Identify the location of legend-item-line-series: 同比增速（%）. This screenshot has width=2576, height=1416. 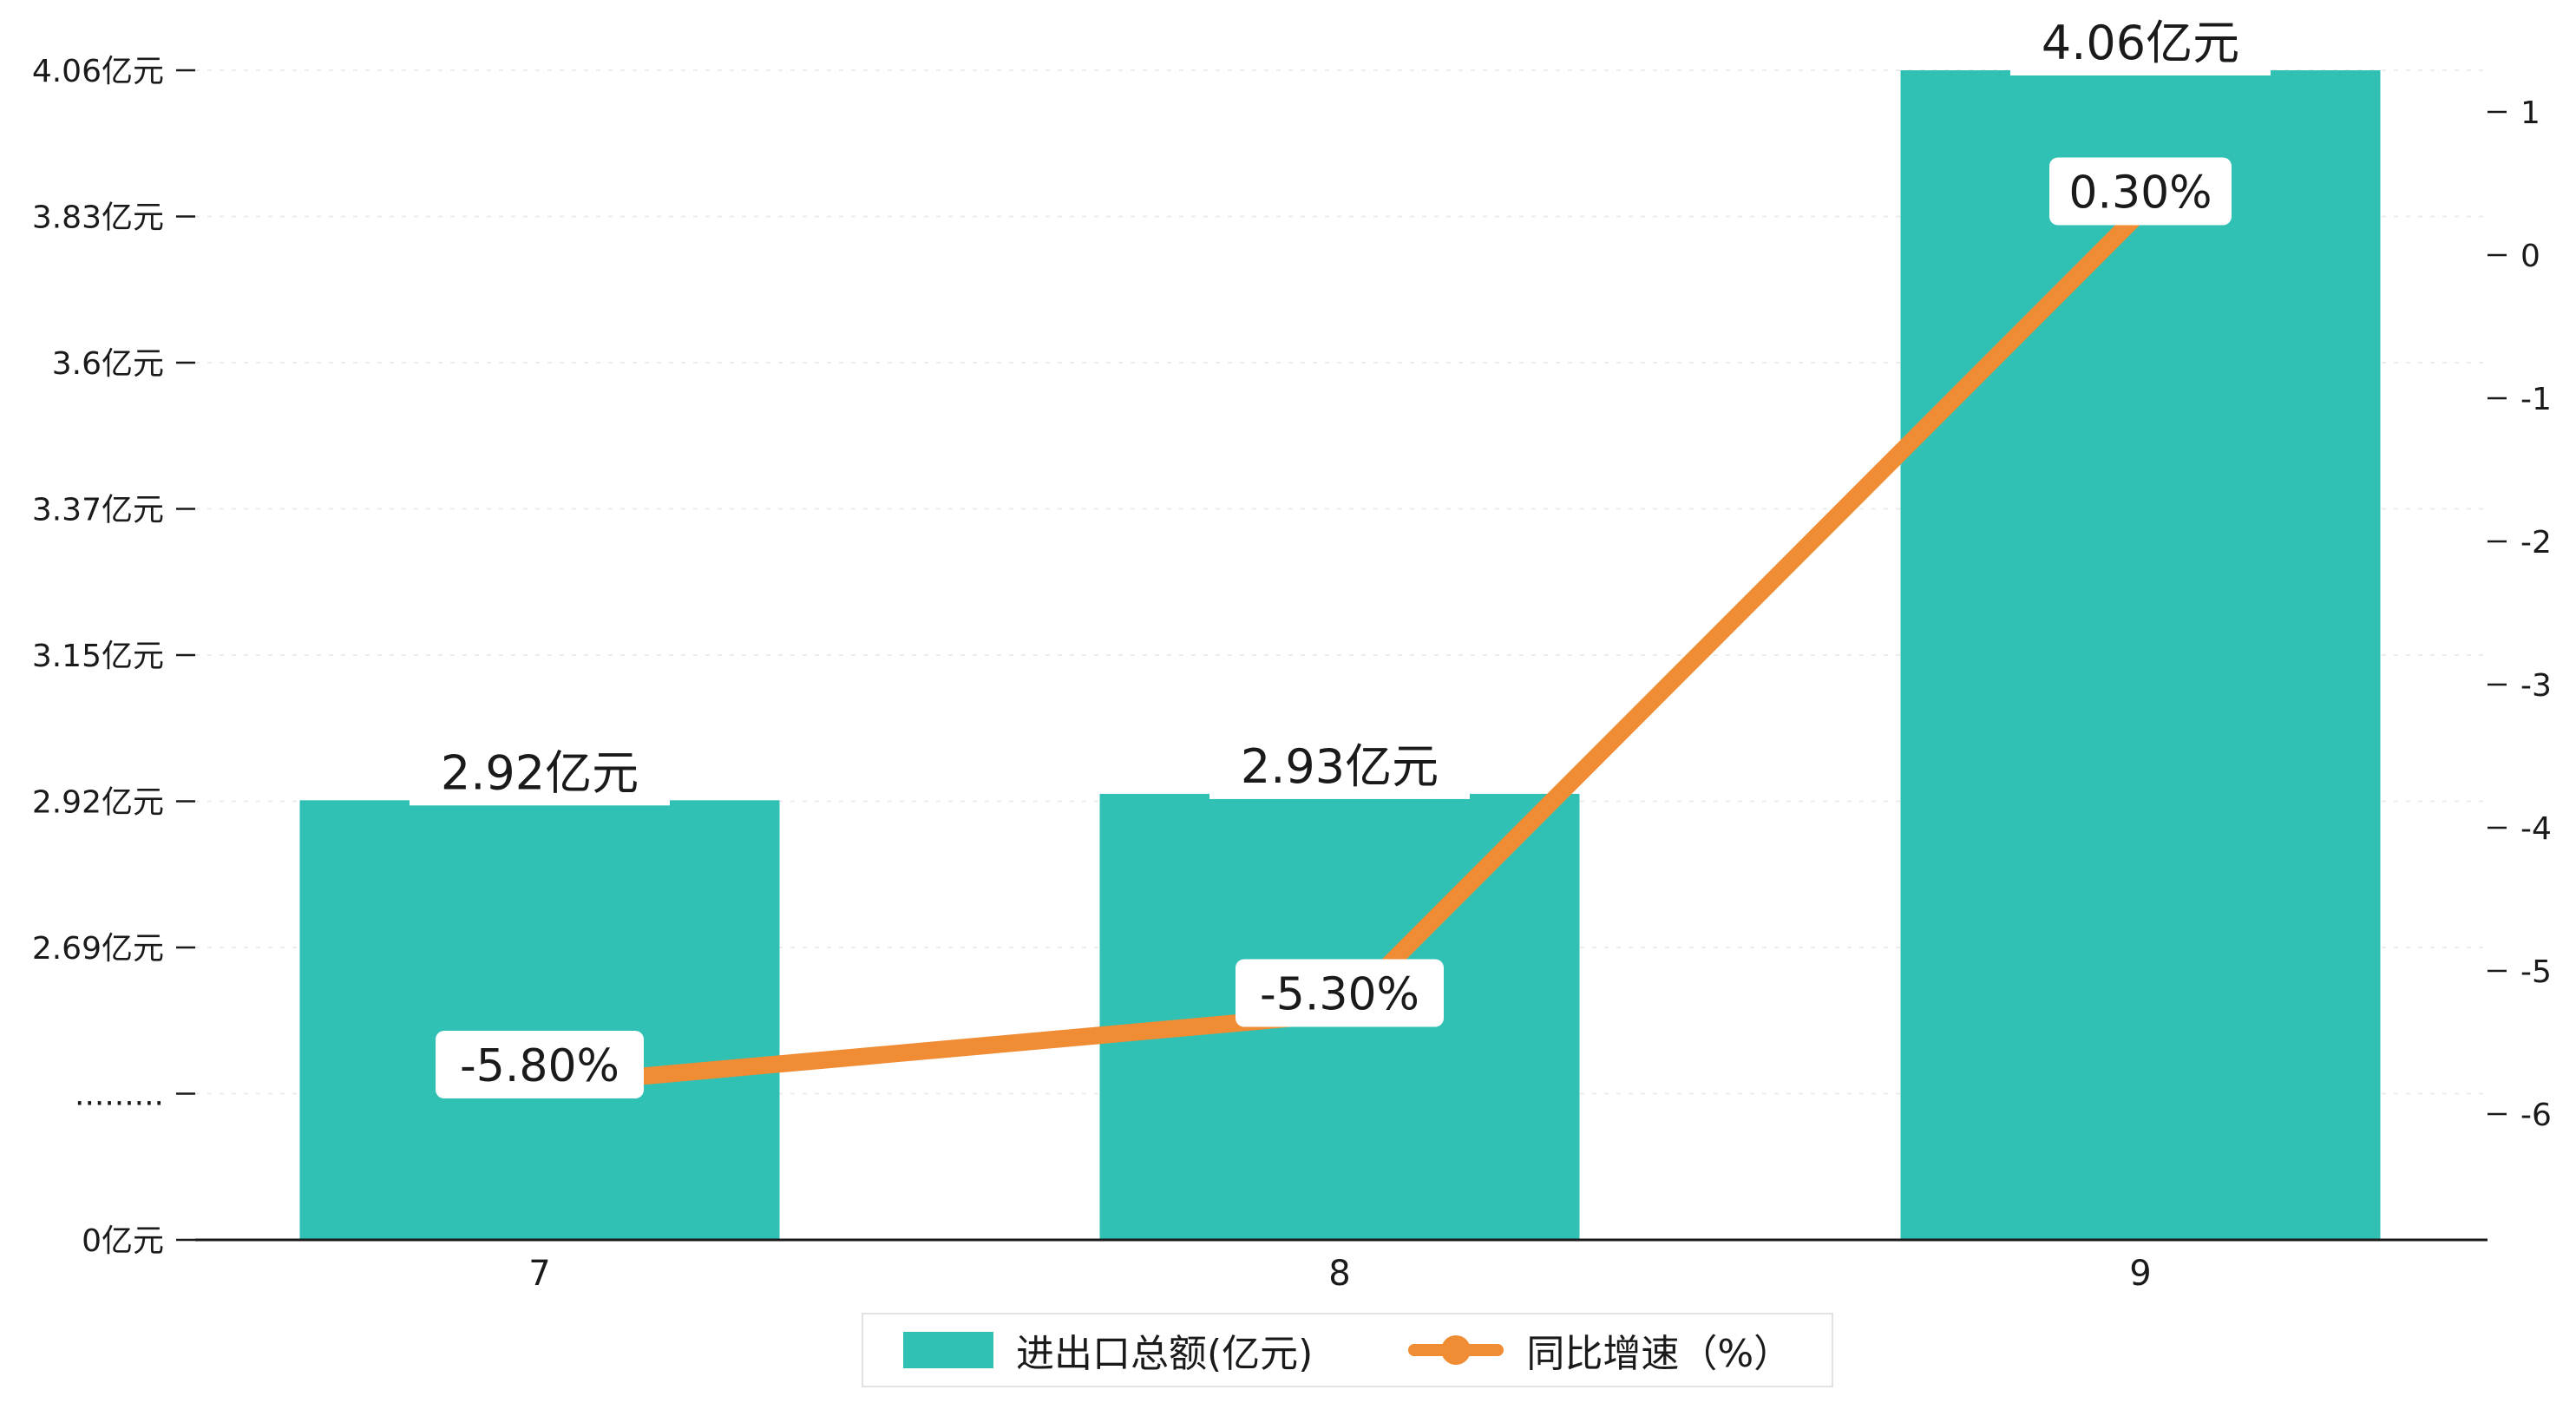
(1600, 1350).